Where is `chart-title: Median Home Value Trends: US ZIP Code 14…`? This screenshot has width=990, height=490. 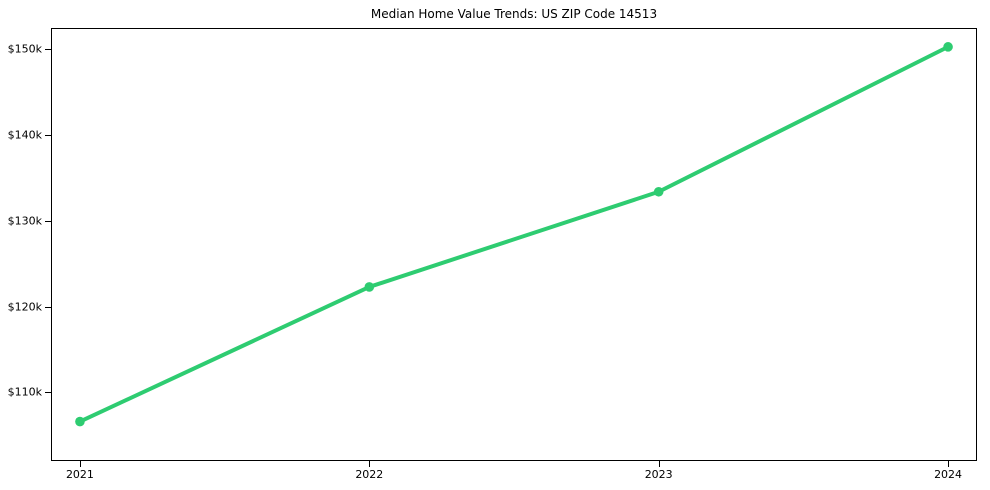 chart-title: Median Home Value Trends: US ZIP Code 14… is located at coordinates (514, 14).